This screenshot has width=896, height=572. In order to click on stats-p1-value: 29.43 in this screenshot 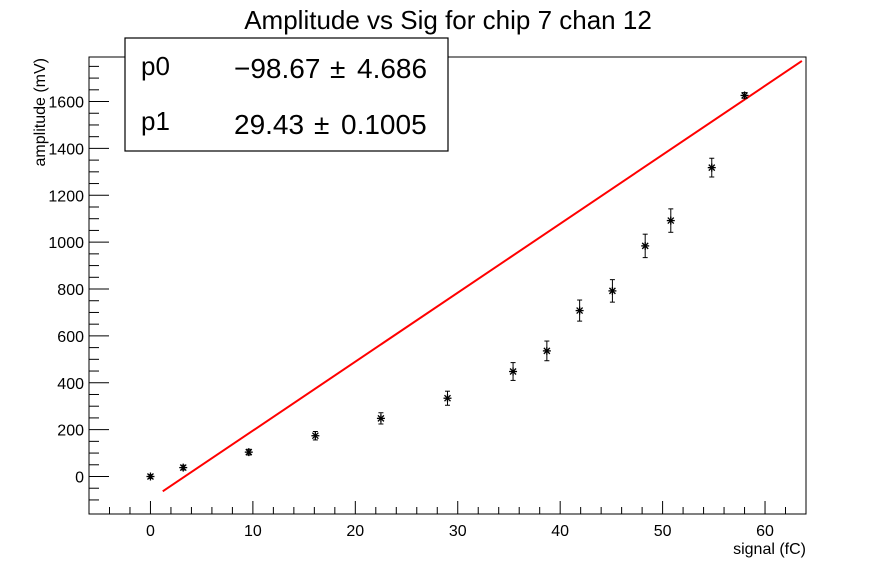, I will do `click(269, 124)`.